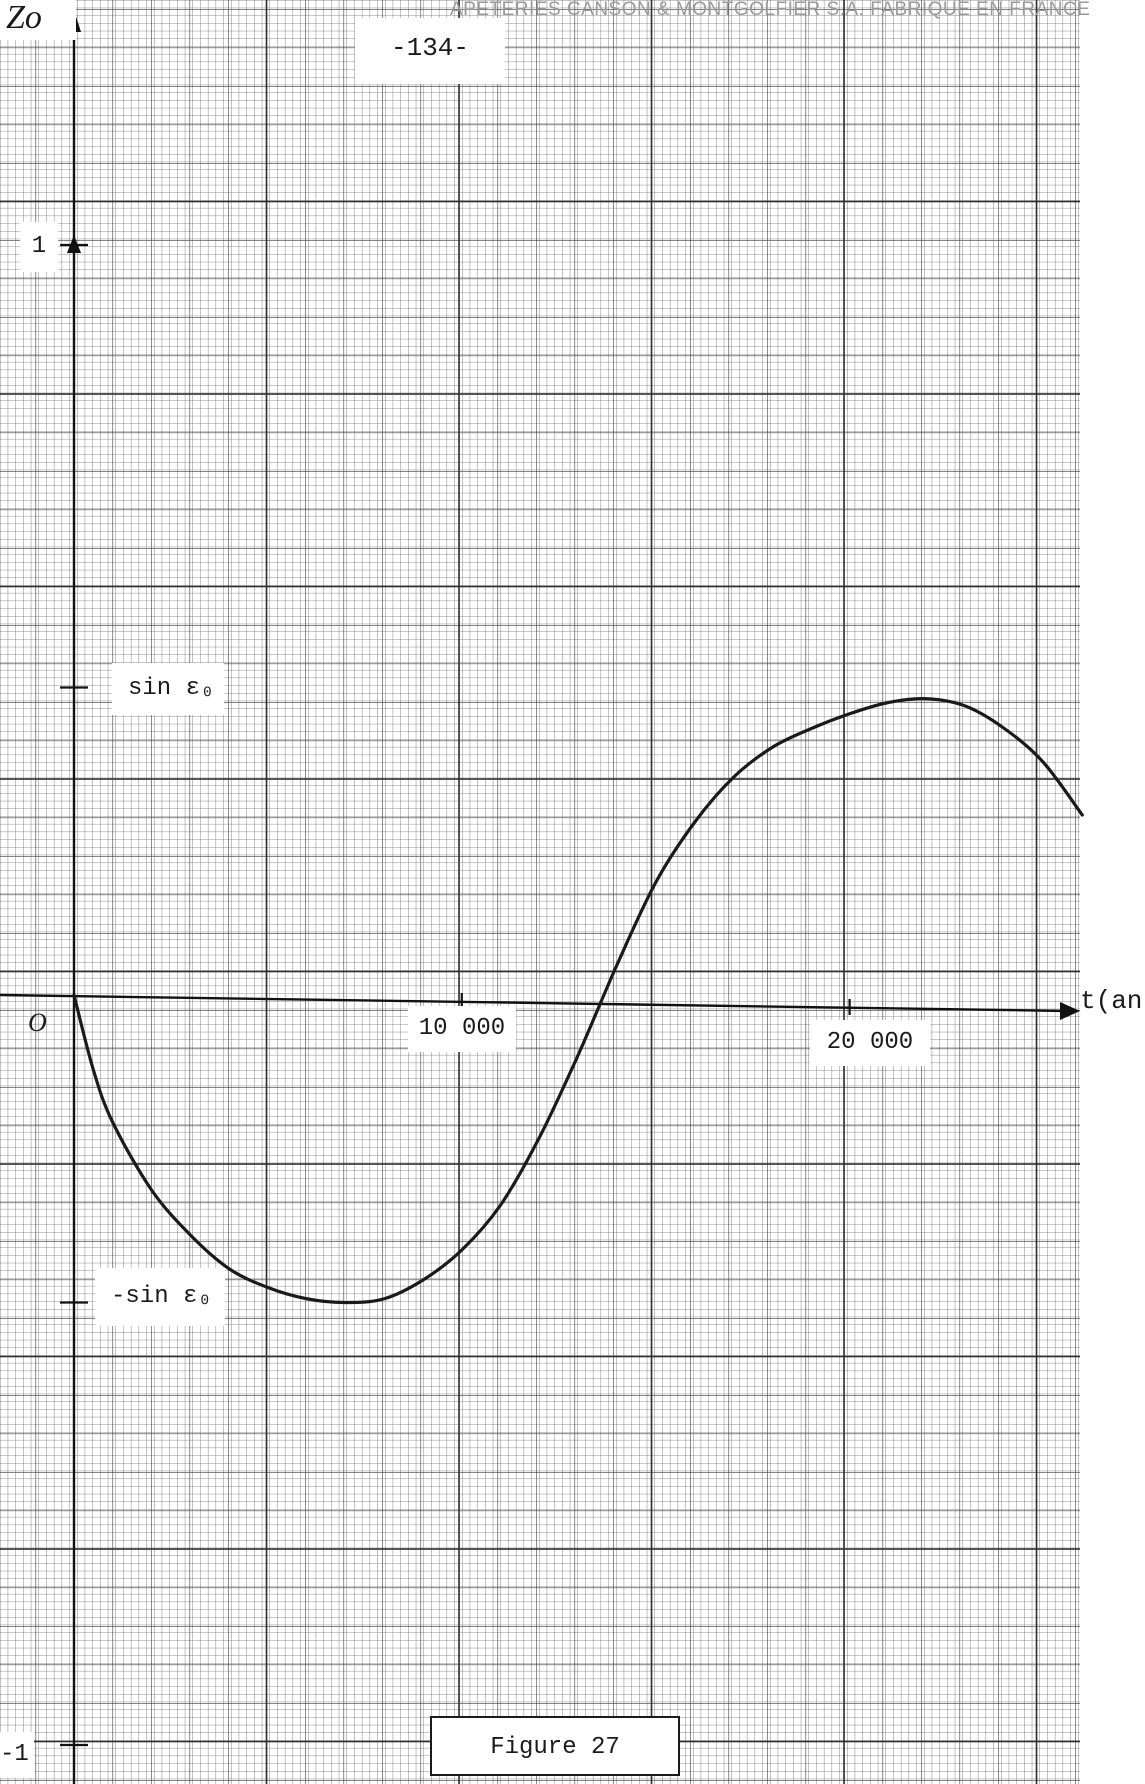 Image resolution: width=1145 pixels, height=1784 pixels. What do you see at coordinates (168, 689) in the screenshot?
I see `y-tick-label-sin-epsilon: sin ε₀` at bounding box center [168, 689].